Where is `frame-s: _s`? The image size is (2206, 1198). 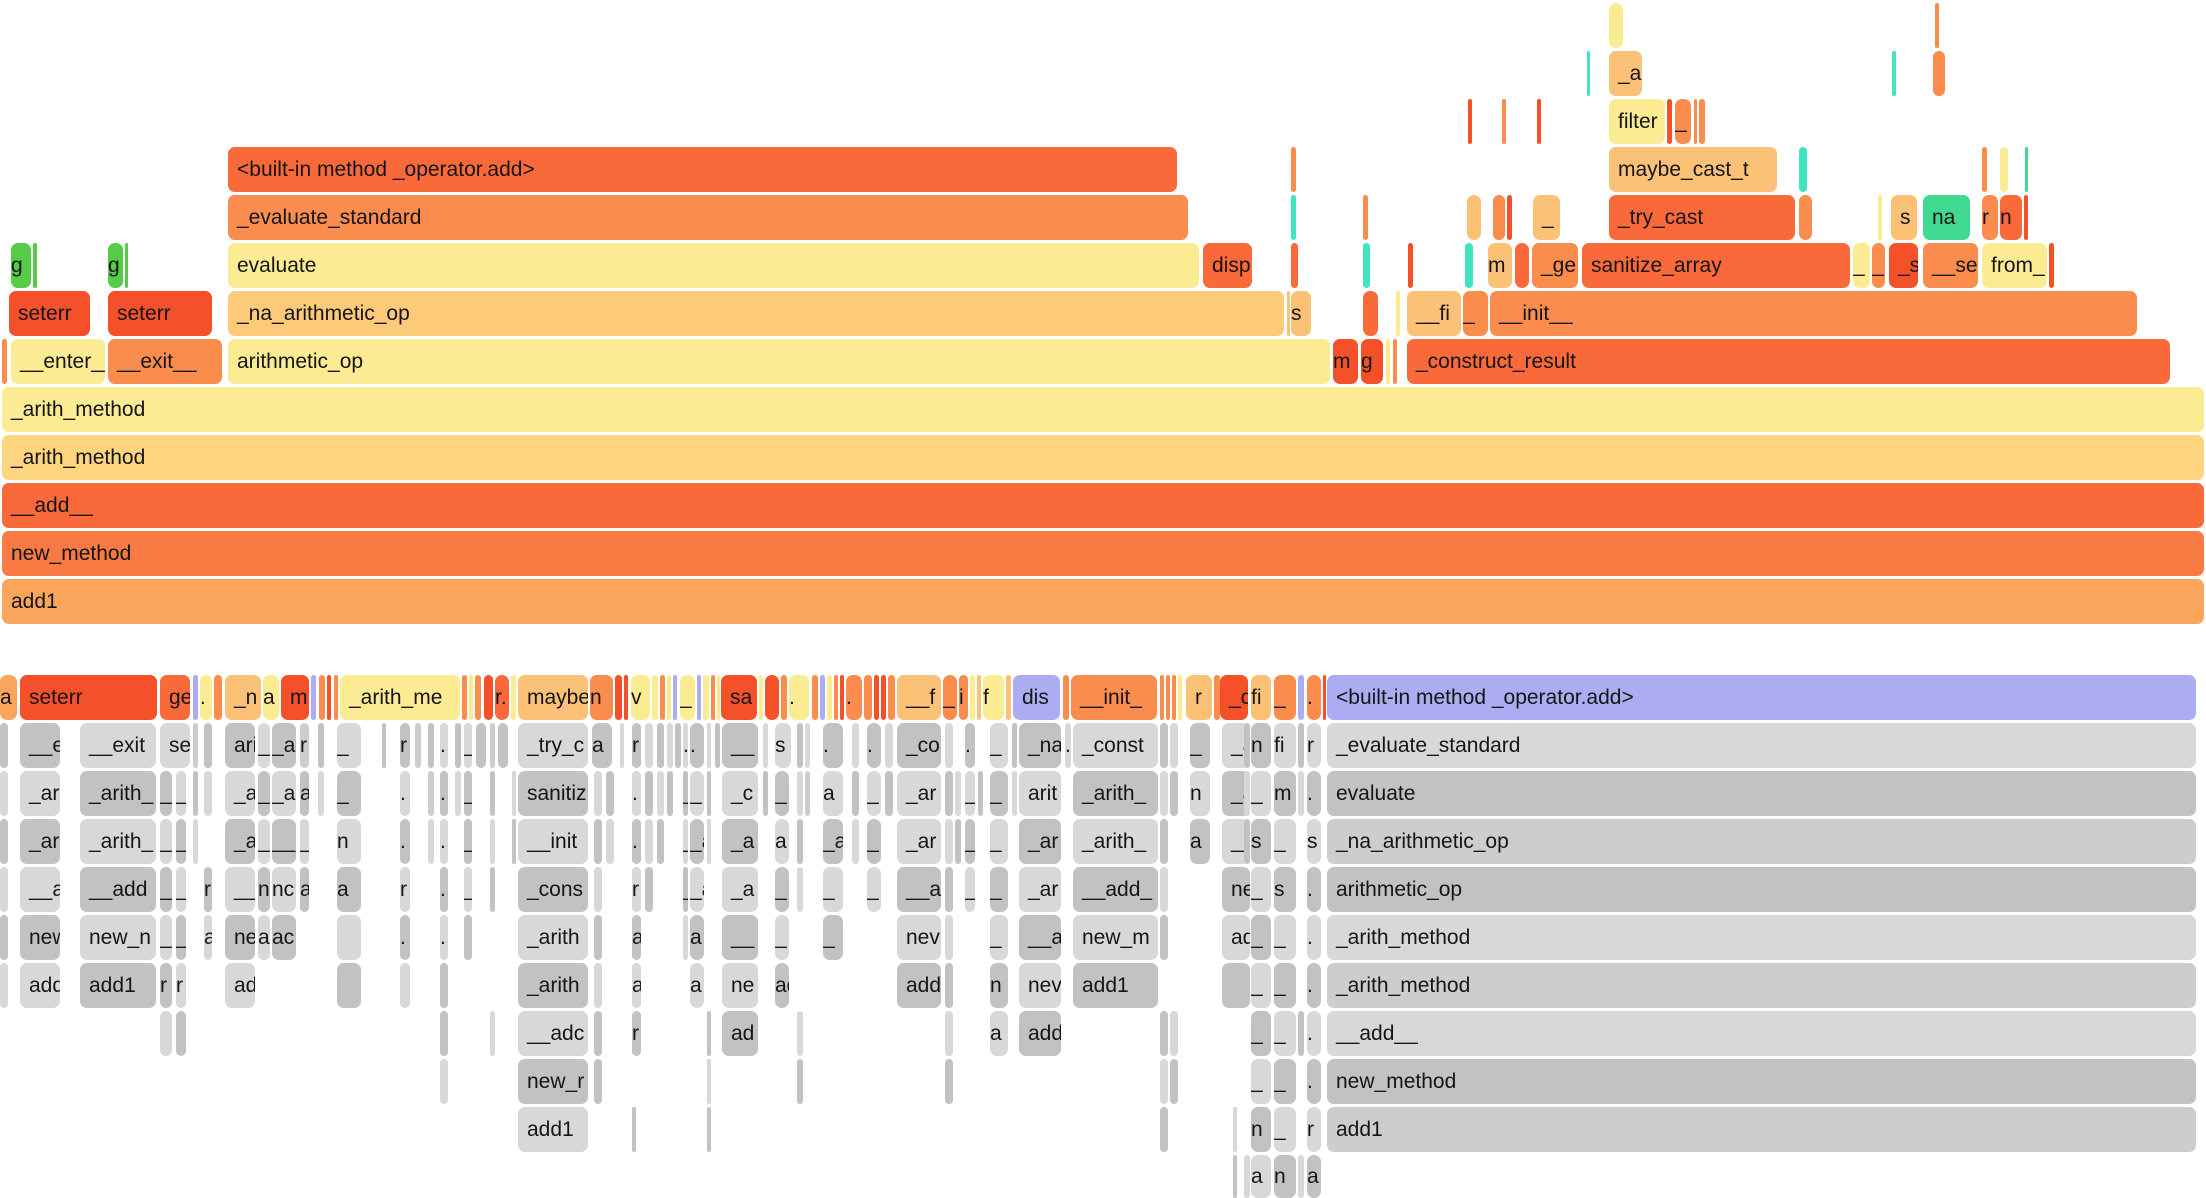 frame-s: _s is located at coordinates (1903, 265).